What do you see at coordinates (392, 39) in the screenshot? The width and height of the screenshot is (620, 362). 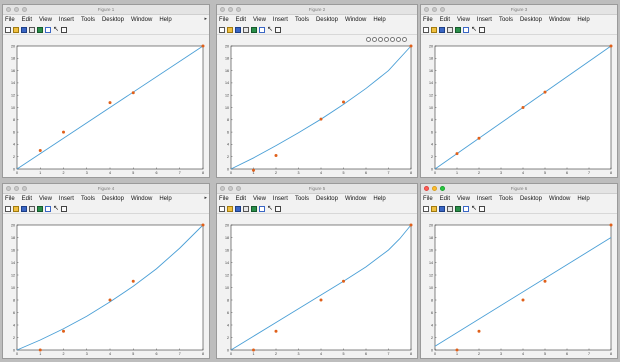 I see `zoom-in-icon` at bounding box center [392, 39].